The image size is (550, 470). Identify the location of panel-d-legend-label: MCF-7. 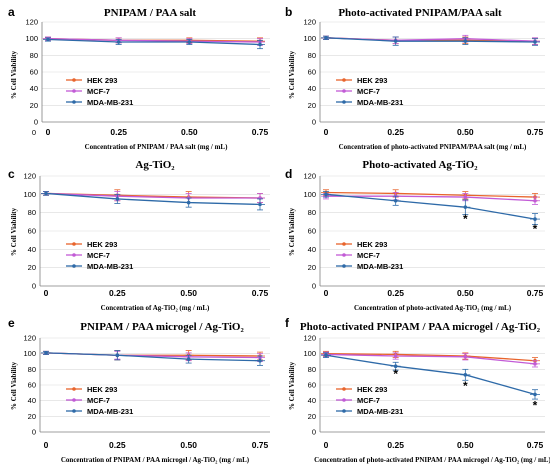
(368, 255).